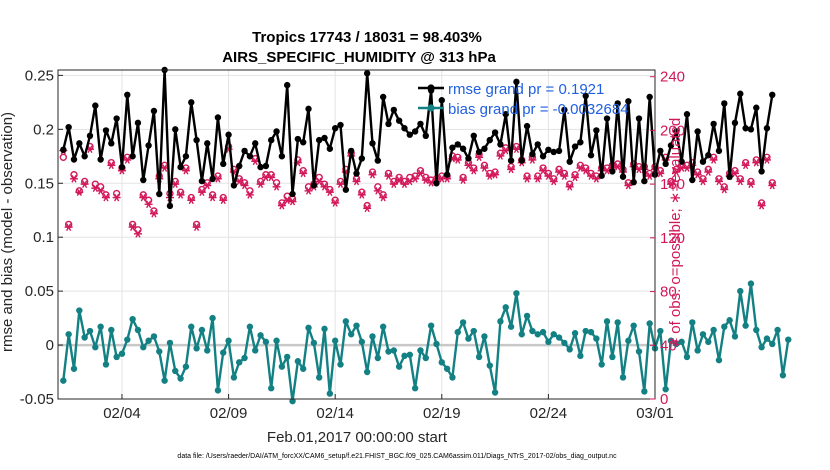 This screenshot has height=470, width=830. What do you see at coordinates (122, 413) in the screenshot?
I see `x-tick-label: 02/04` at bounding box center [122, 413].